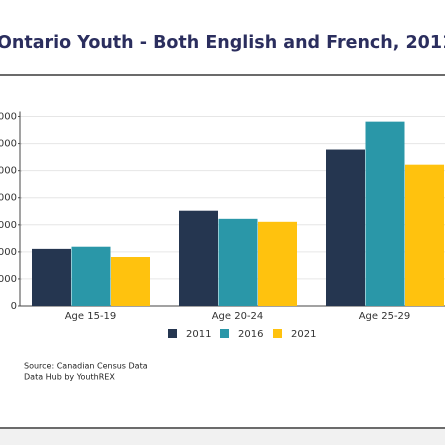 This screenshot has width=445, height=445. I want to click on y-tick-label: 40,000, so click(8, 198).